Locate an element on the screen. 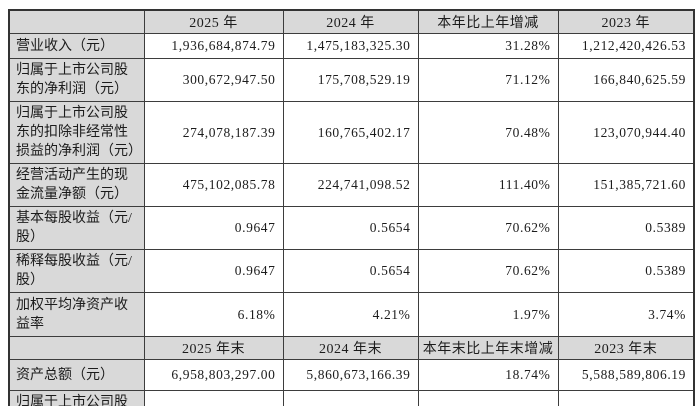  value-cell: 300,672,947.50 is located at coordinates (213, 80).